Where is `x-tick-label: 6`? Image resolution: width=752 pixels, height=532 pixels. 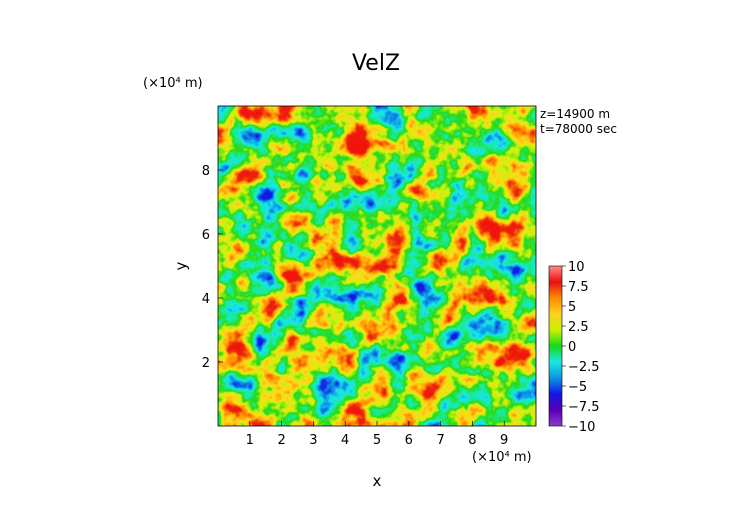
x-tick-label: 6 is located at coordinates (409, 440).